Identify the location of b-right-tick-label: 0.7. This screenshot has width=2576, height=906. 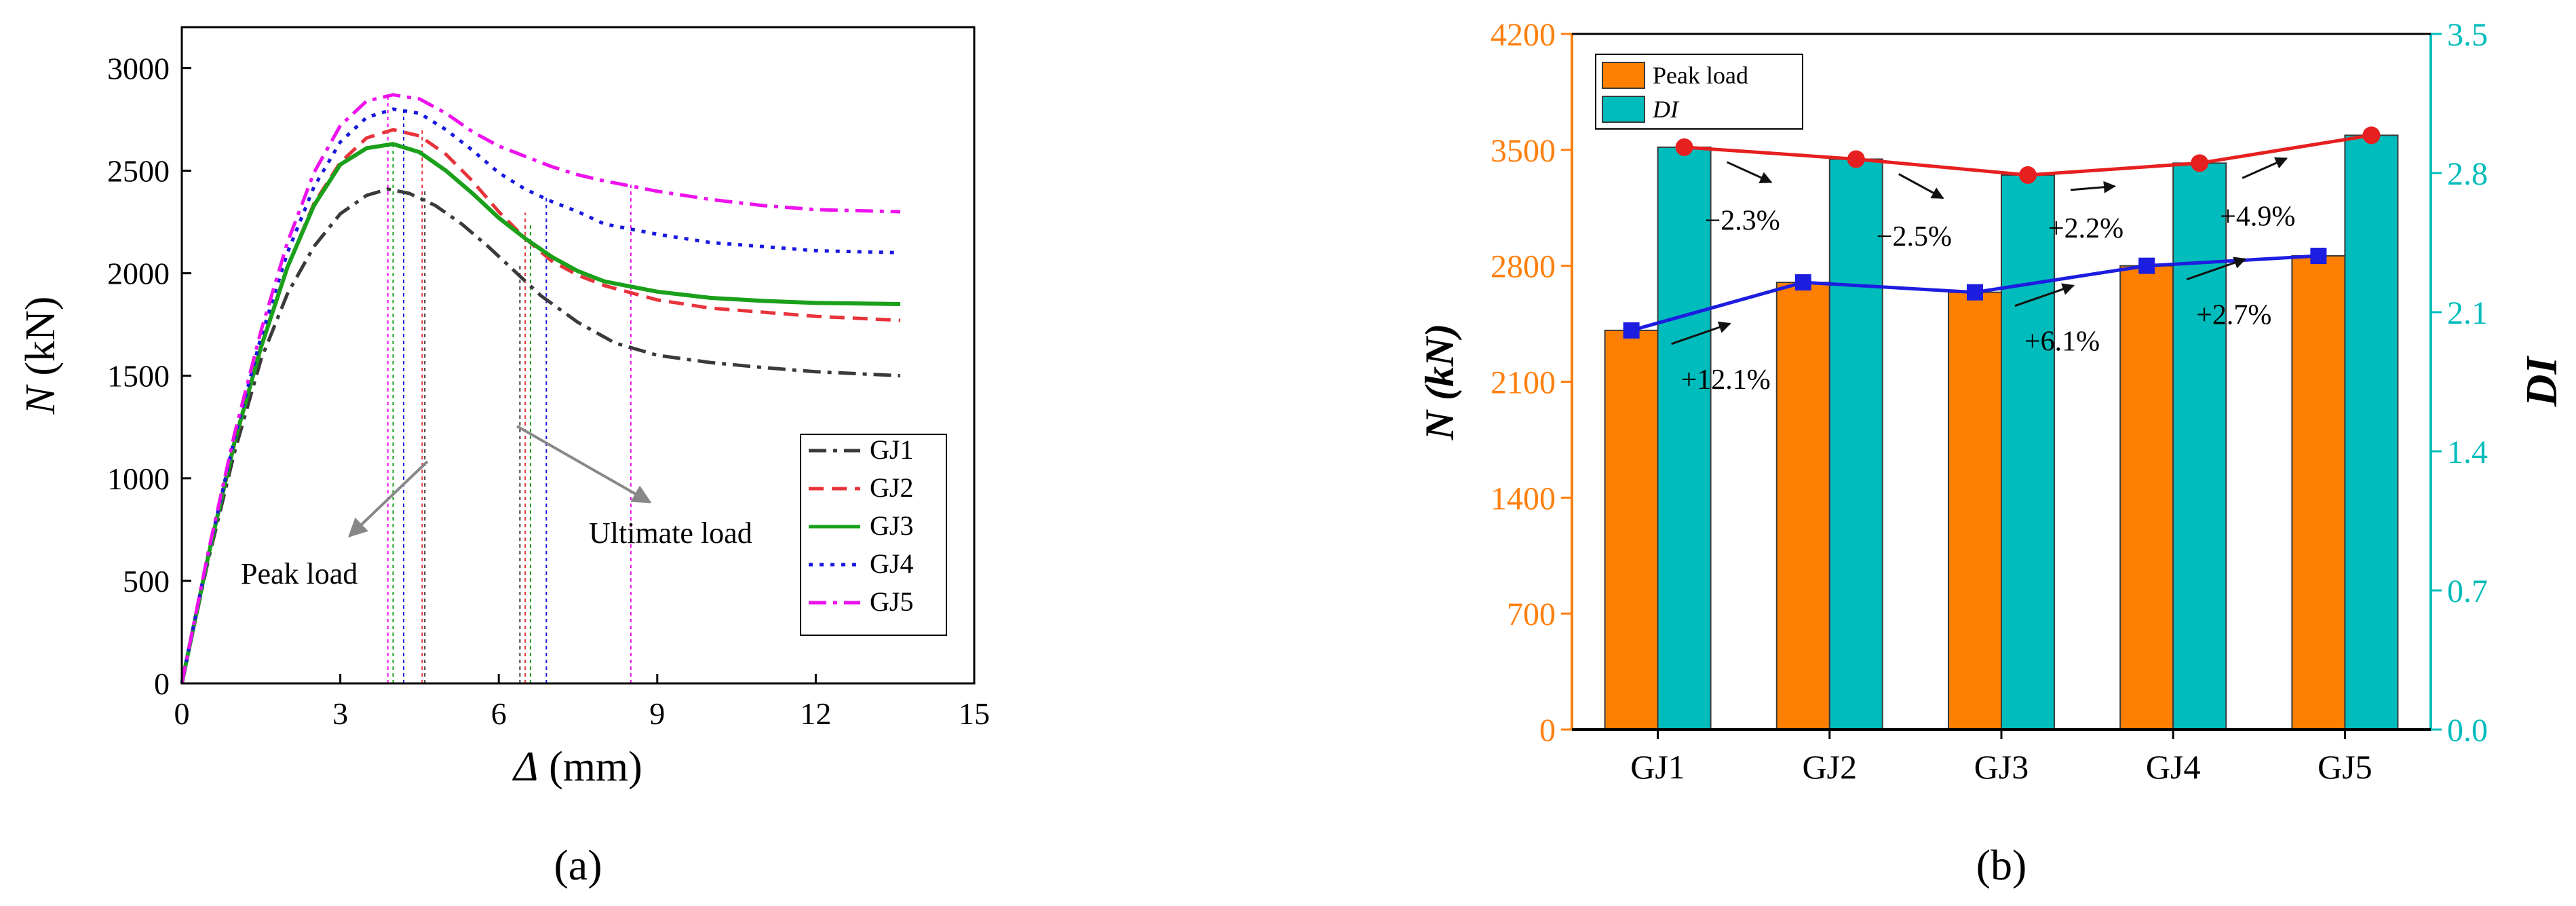
(2467, 591).